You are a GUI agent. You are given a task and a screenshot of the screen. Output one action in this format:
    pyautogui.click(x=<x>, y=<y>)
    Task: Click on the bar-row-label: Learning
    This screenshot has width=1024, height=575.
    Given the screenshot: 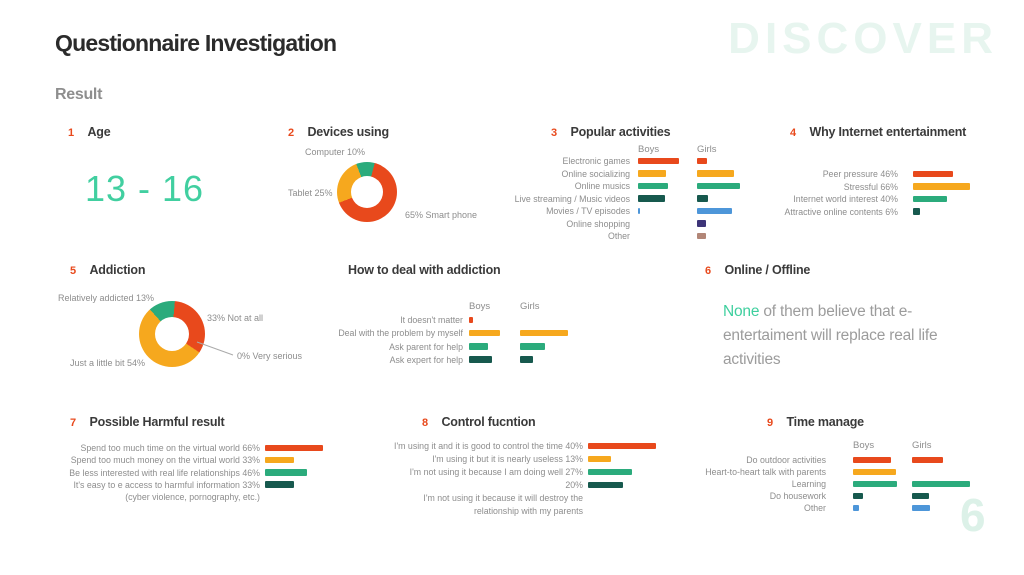 What is the action you would take?
    pyautogui.click(x=808, y=484)
    